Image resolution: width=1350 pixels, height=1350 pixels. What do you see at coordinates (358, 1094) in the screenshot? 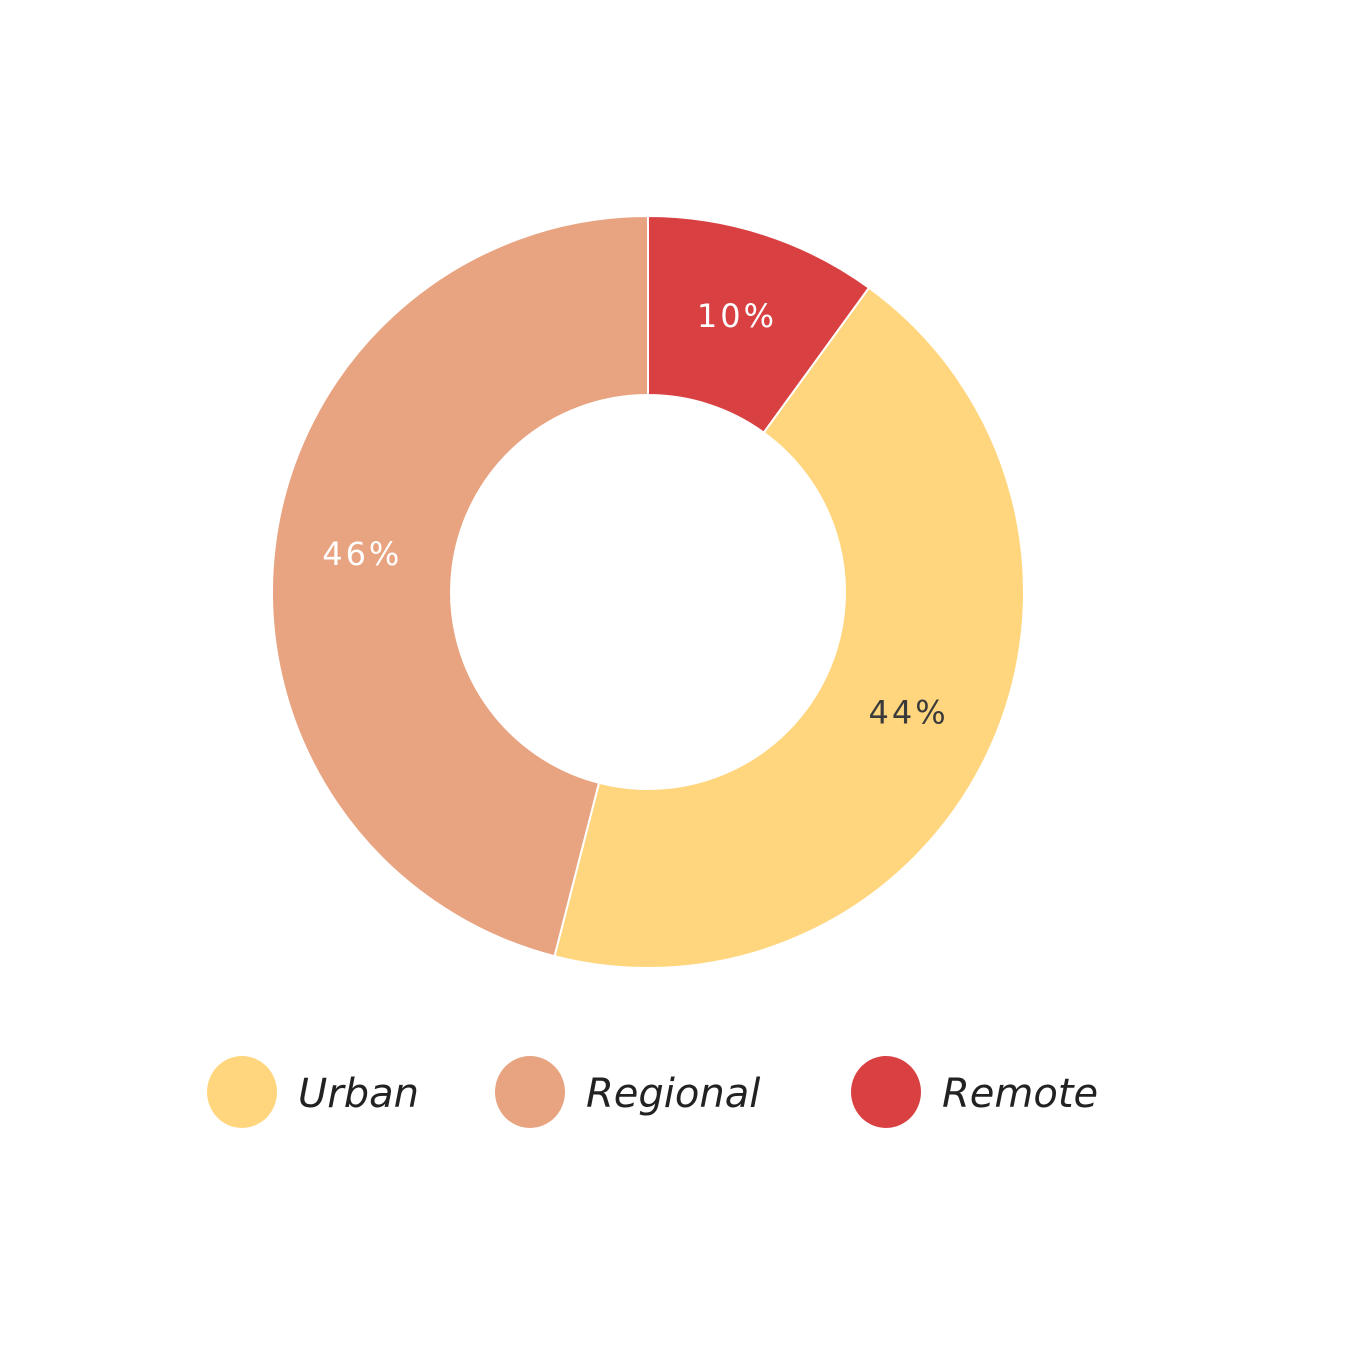
I see `legend-label: Urban` at bounding box center [358, 1094].